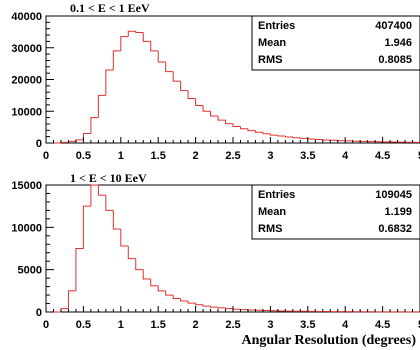 The width and height of the screenshot is (420, 350). I want to click on y-tick-label: 40000, so click(26, 17).